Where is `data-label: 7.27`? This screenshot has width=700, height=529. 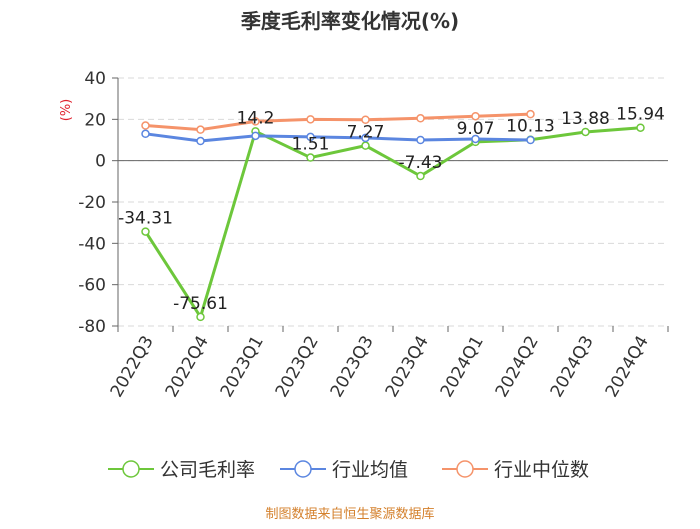
data-label: 7.27 is located at coordinates (366, 133).